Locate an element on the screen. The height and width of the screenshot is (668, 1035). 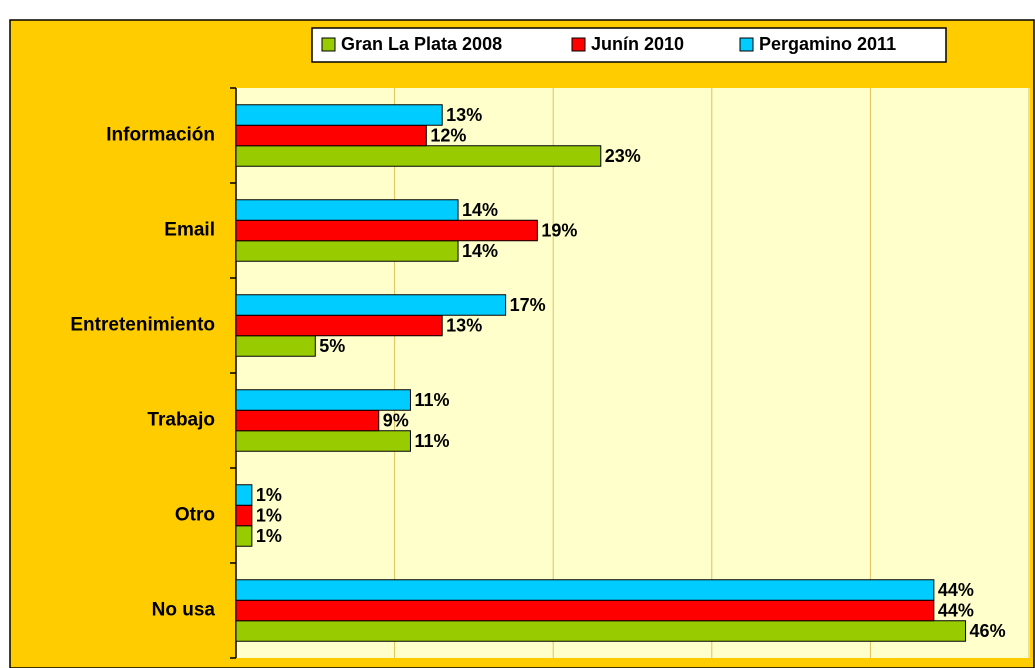
value-label: 23% is located at coordinates (623, 156).